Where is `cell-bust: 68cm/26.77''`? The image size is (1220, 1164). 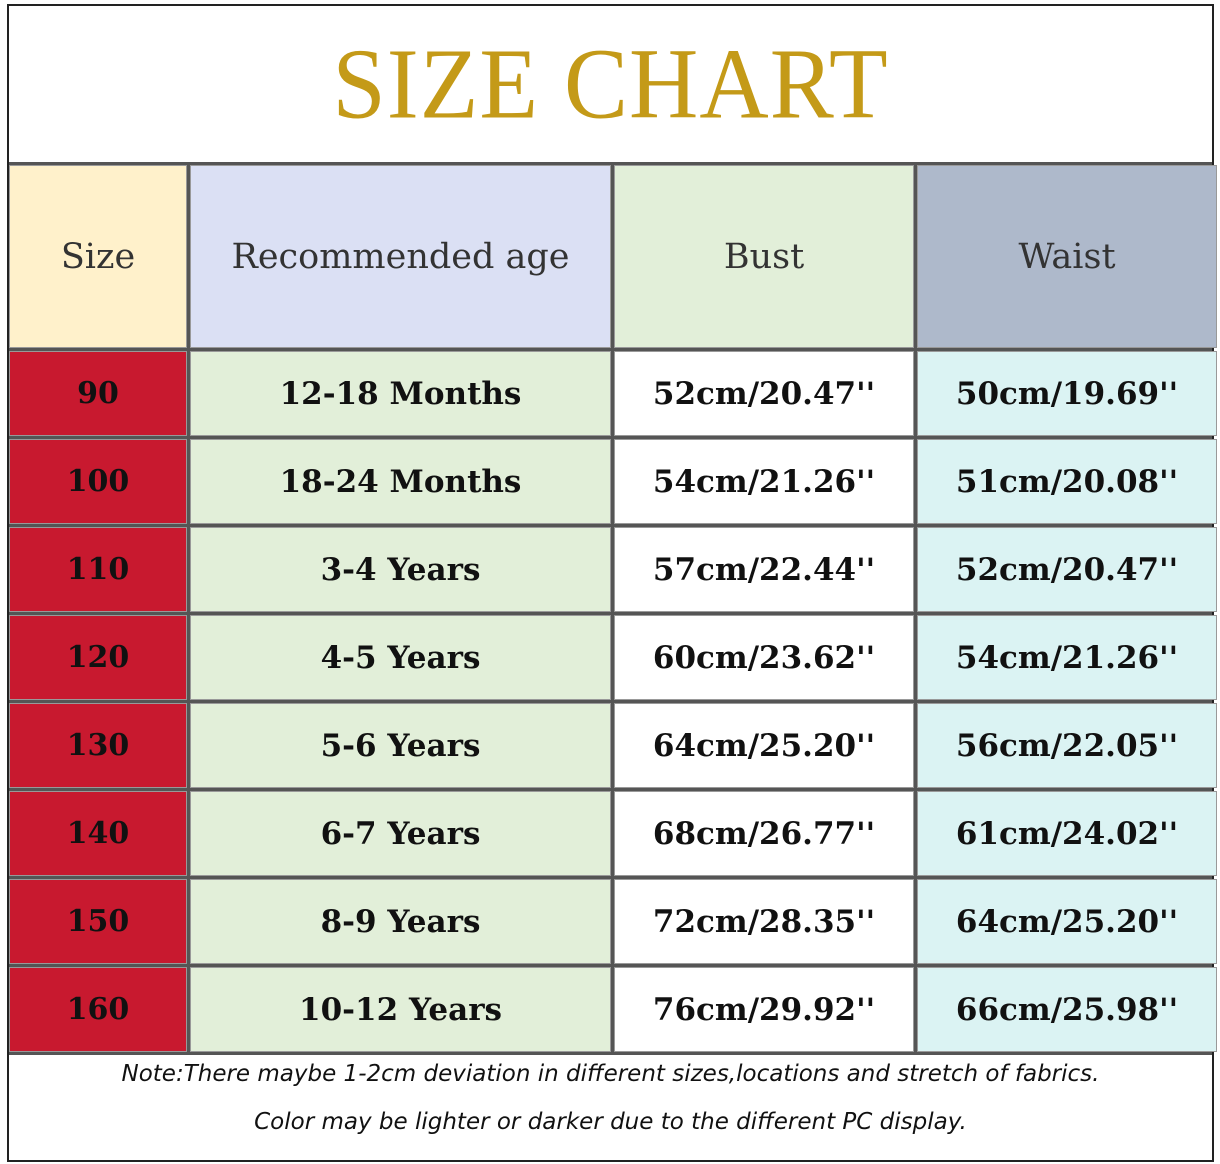
cell-bust: 68cm/26.77'' is located at coordinates (764, 833).